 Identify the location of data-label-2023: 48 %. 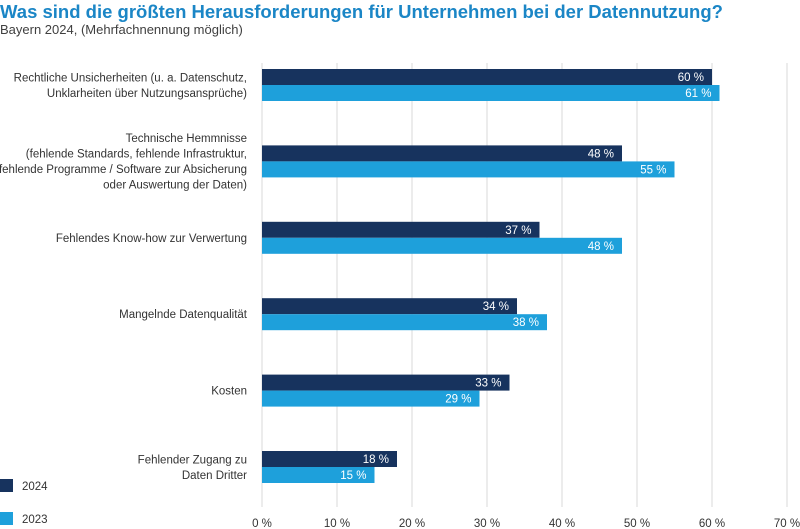
(601, 247).